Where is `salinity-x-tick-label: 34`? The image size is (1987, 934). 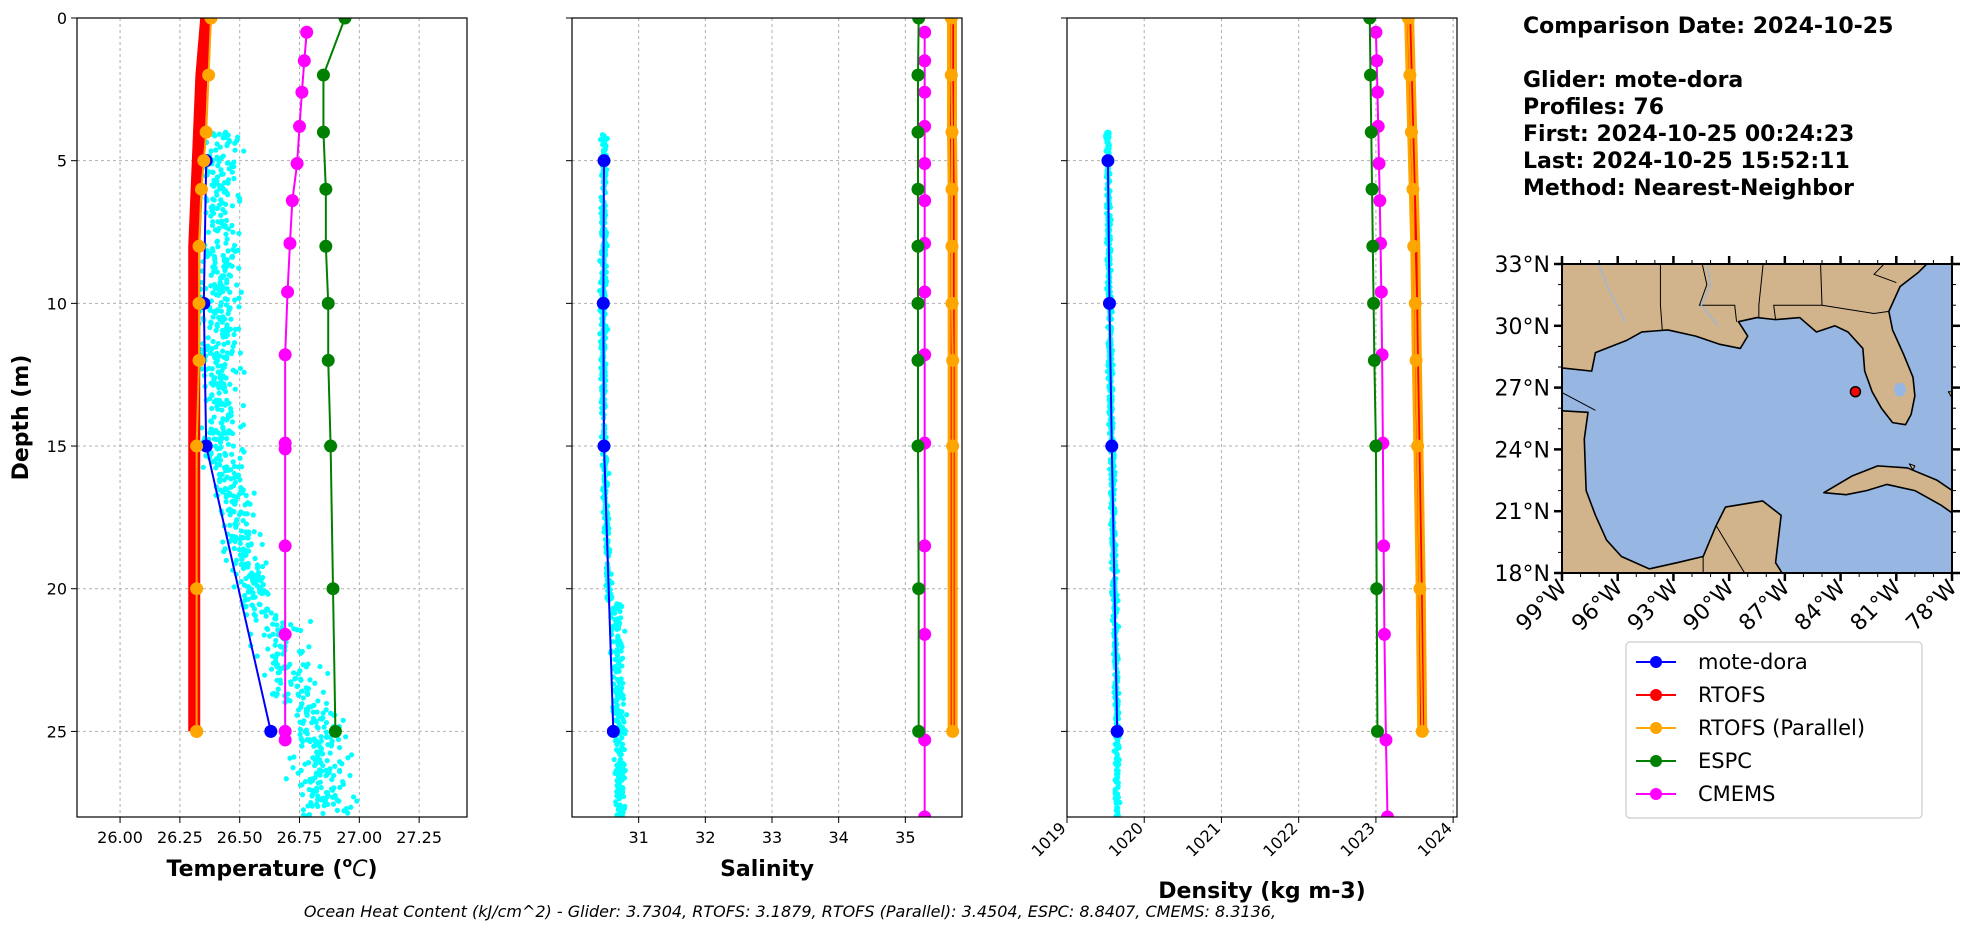 salinity-x-tick-label: 34 is located at coordinates (838, 837).